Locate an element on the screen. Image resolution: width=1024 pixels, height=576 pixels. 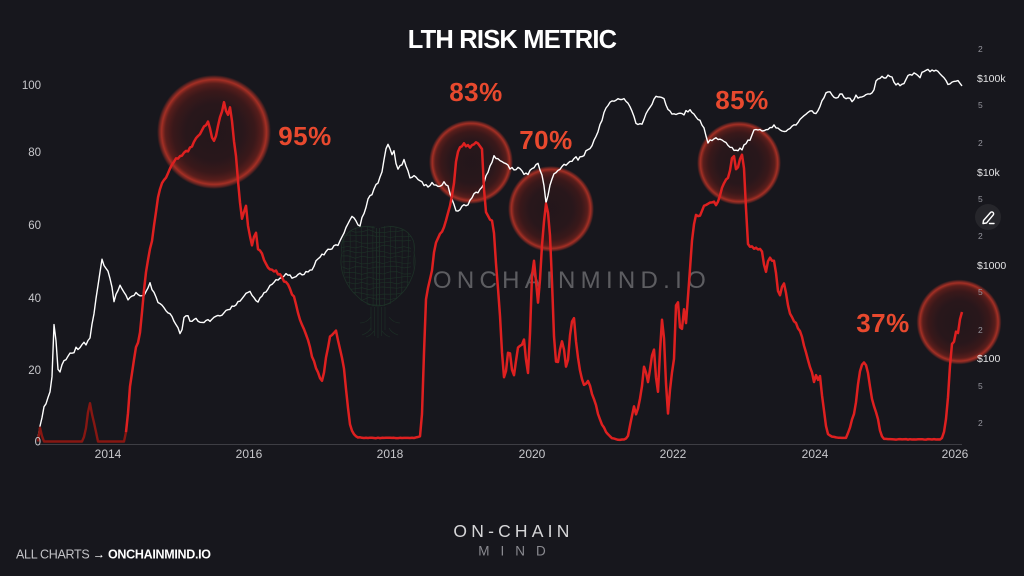
svg-text: ONCHAINMIND.IO is located at coordinates (572, 280).